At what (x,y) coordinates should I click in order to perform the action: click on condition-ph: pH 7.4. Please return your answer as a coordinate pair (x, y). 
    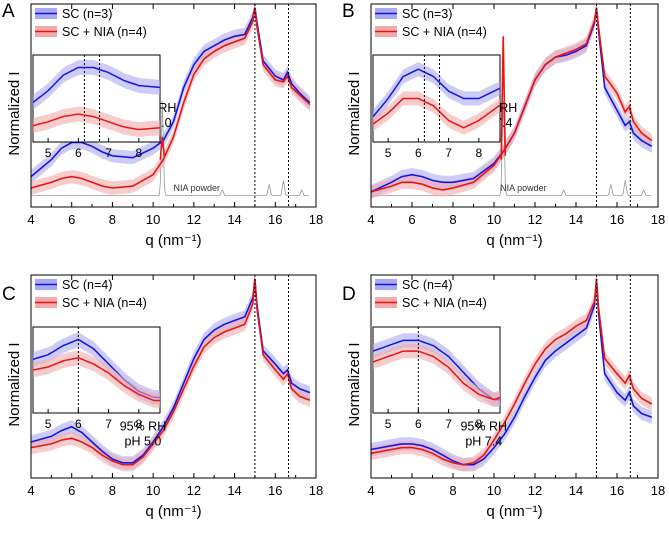
    Looking at the image, I should click on (483, 442).